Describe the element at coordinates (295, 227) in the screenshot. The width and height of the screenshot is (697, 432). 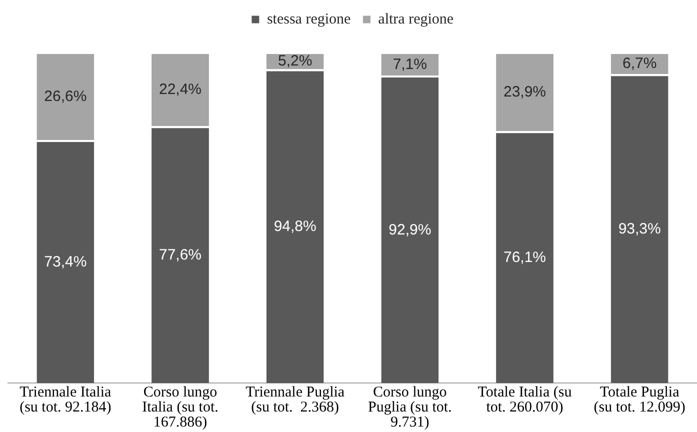
I see `data-label: 94,8%` at that location.